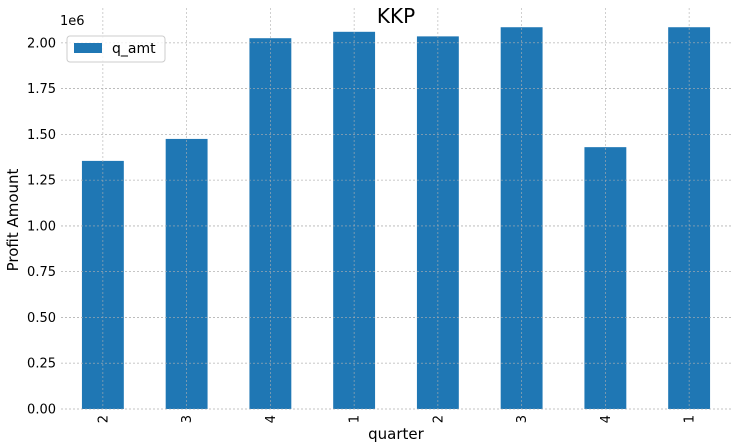 This screenshot has width=737, height=448. Describe the element at coordinates (437, 222) in the screenshot. I see `bar` at that location.